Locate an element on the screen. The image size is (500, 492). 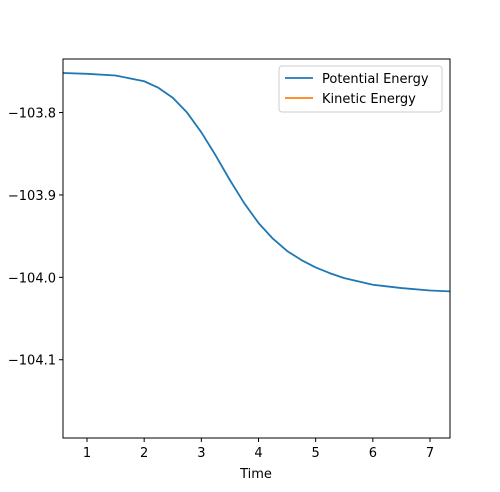
y-tick-label: −103.8 is located at coordinates (32, 114).